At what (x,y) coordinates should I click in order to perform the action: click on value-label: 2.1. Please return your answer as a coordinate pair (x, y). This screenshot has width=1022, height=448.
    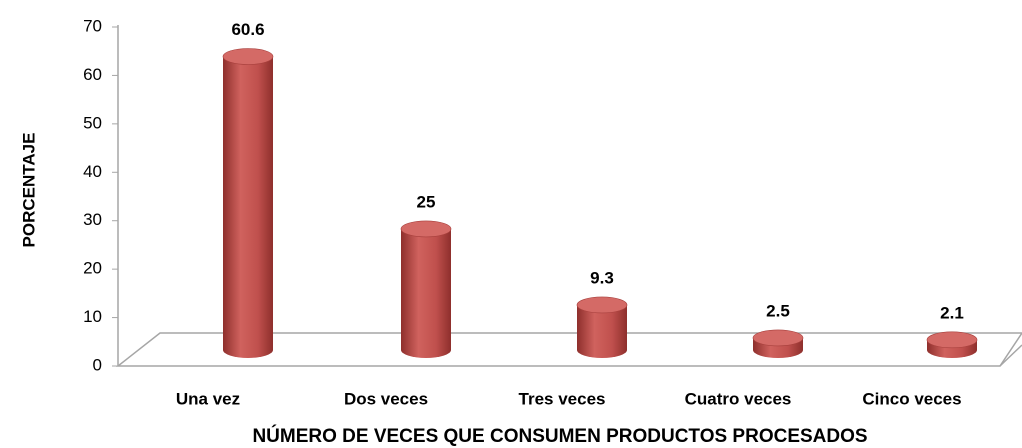
    Looking at the image, I should click on (952, 312).